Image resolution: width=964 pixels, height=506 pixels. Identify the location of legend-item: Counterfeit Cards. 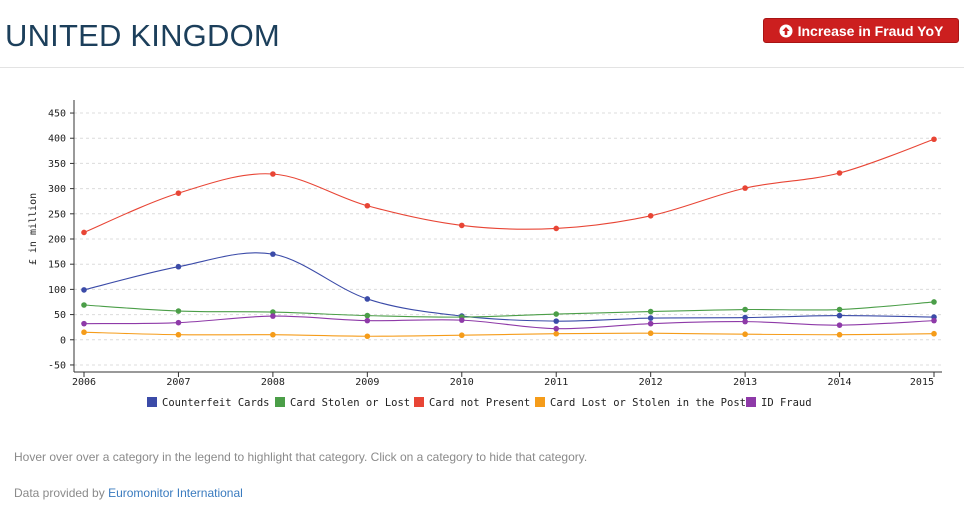
(208, 403).